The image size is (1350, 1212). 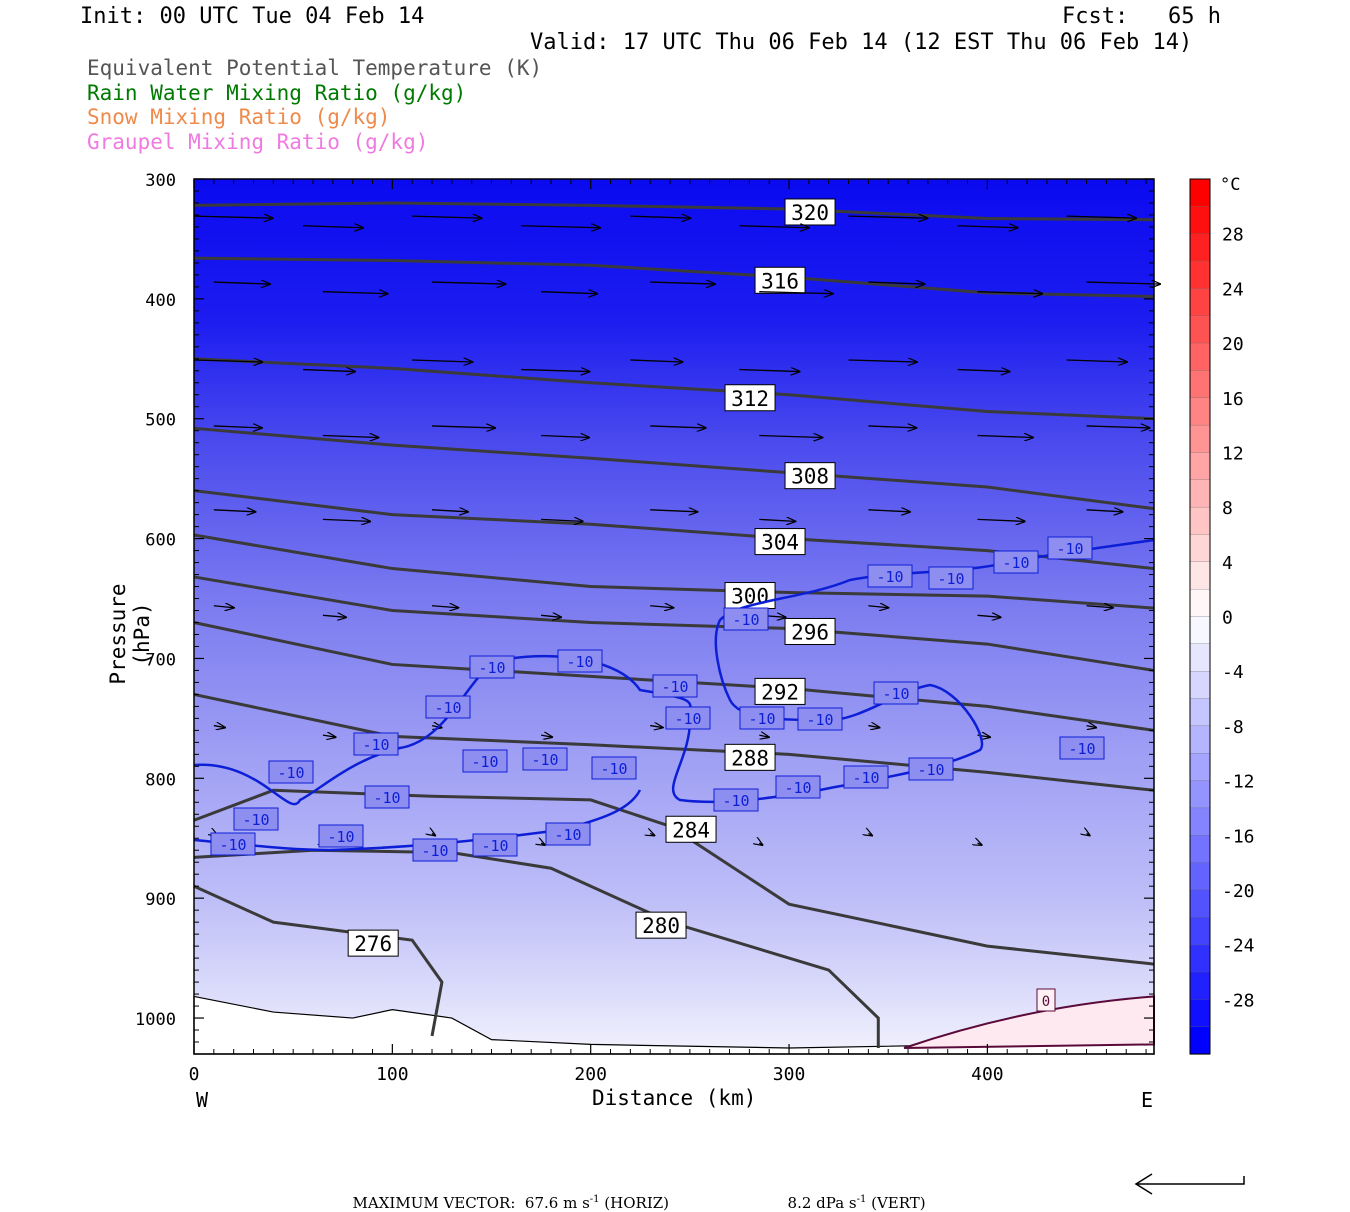 I want to click on theta-e-label-320: 320, so click(x=810, y=213).